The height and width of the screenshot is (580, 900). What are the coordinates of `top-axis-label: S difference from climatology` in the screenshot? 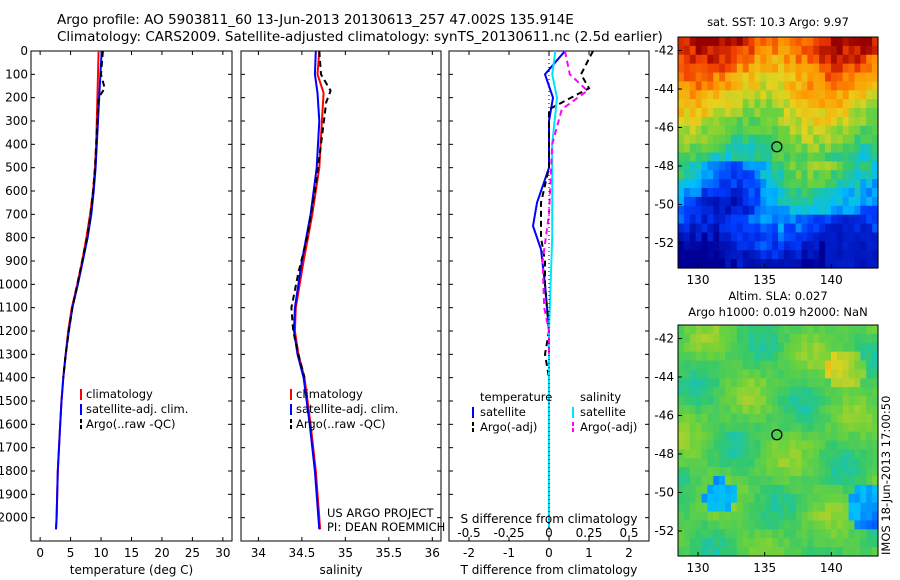 It's located at (549, 519).